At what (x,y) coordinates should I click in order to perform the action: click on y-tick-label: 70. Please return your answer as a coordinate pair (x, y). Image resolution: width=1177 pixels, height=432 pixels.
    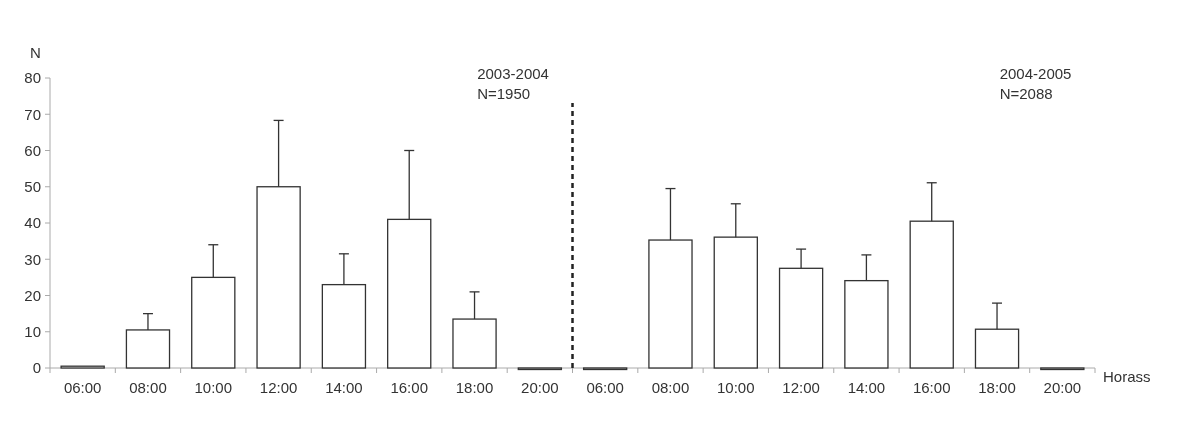
    Looking at the image, I should click on (32, 114).